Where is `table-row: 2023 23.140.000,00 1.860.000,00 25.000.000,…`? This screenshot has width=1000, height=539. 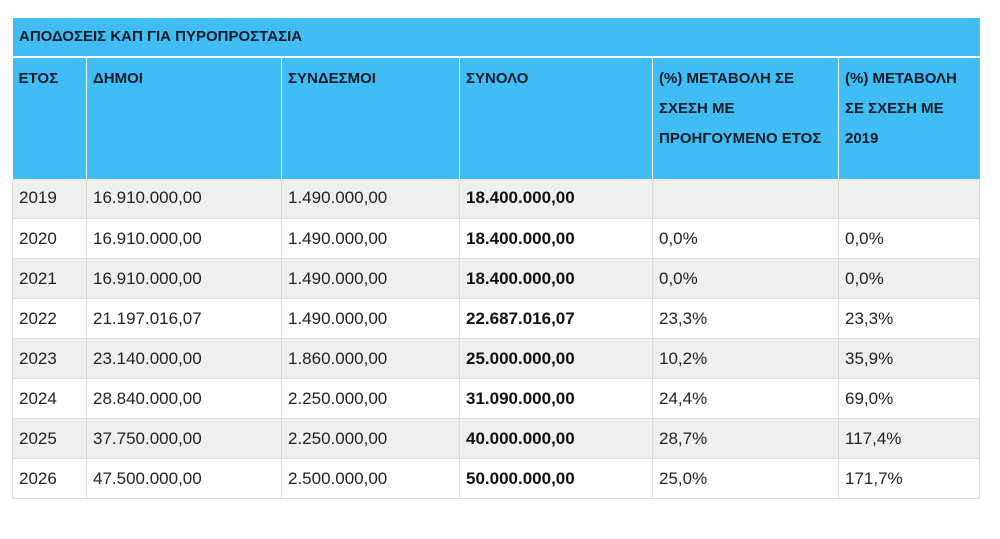
table-row: 2023 23.140.000,00 1.860.000,00 25.000.000,… is located at coordinates (496, 358).